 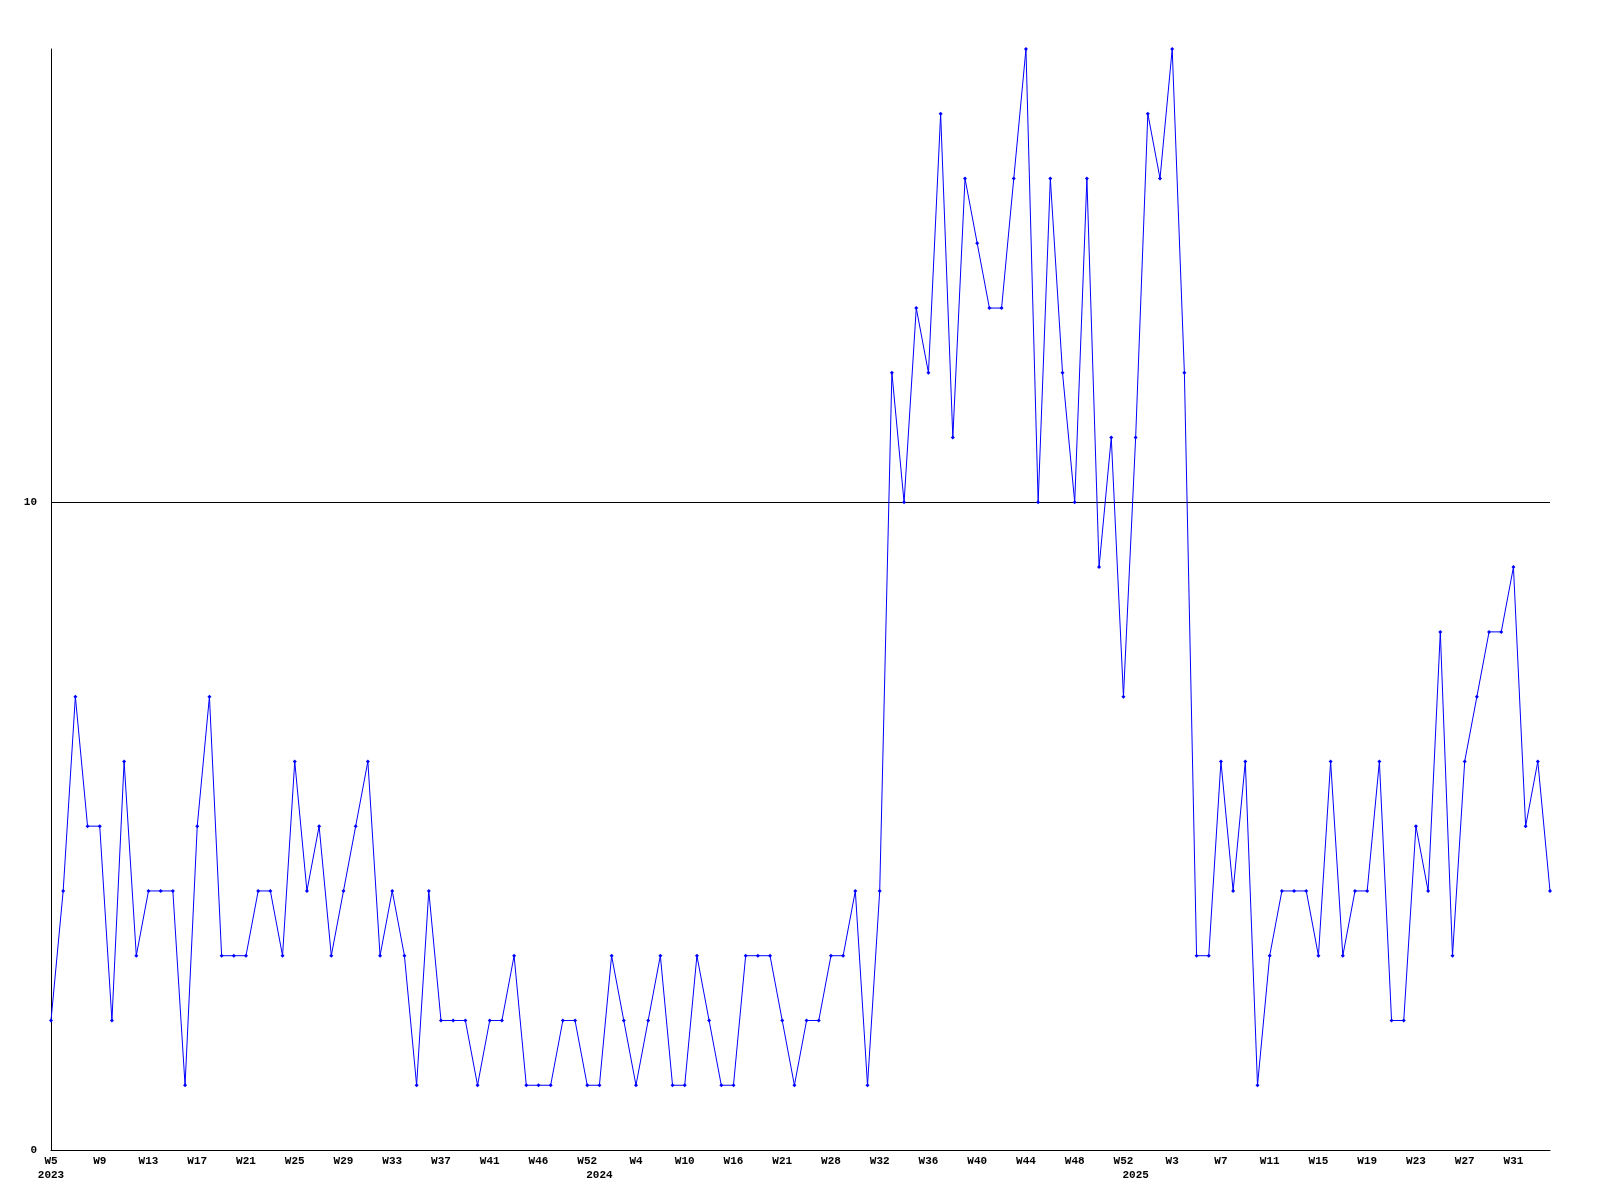 I want to click on x-tick-label: W19, so click(x=1367, y=1161).